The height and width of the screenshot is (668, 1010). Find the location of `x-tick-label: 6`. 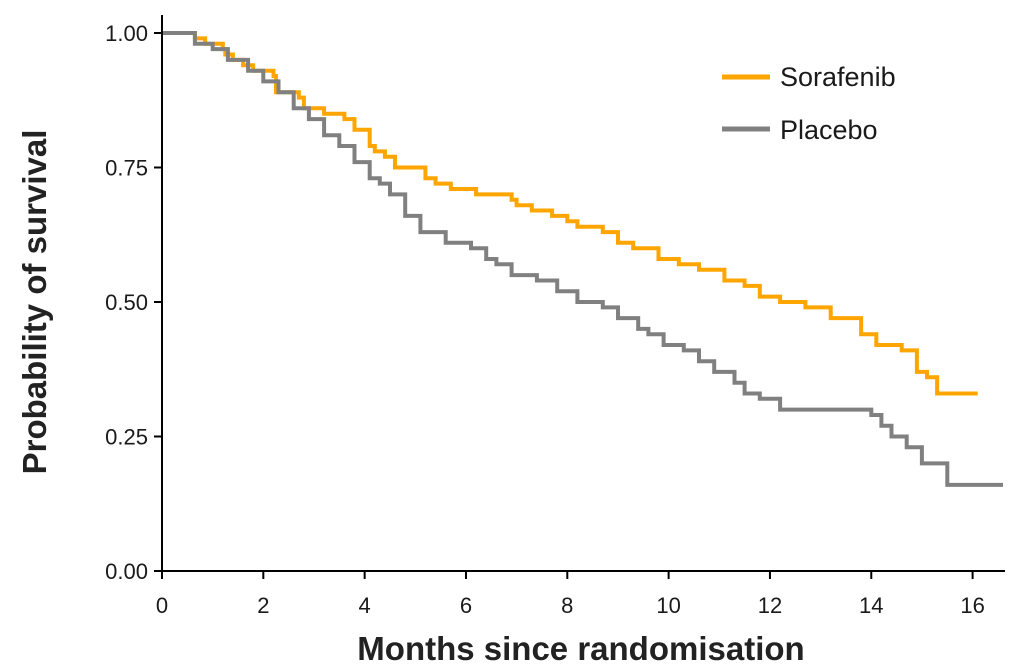

x-tick-label: 6 is located at coordinates (466, 605).